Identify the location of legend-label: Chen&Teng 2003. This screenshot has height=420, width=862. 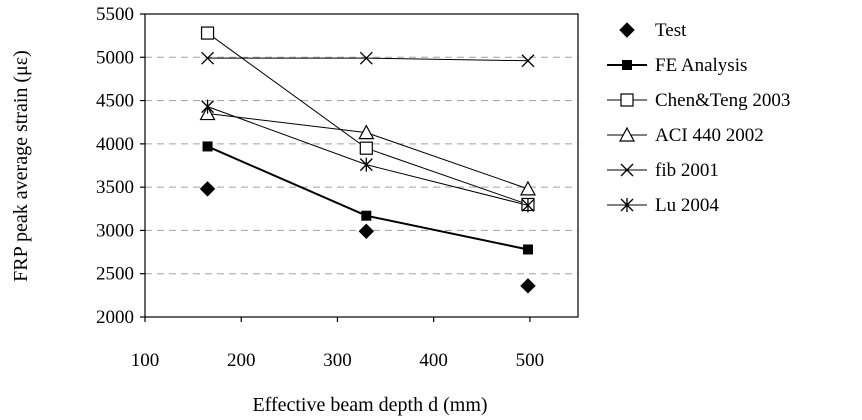
(722, 100).